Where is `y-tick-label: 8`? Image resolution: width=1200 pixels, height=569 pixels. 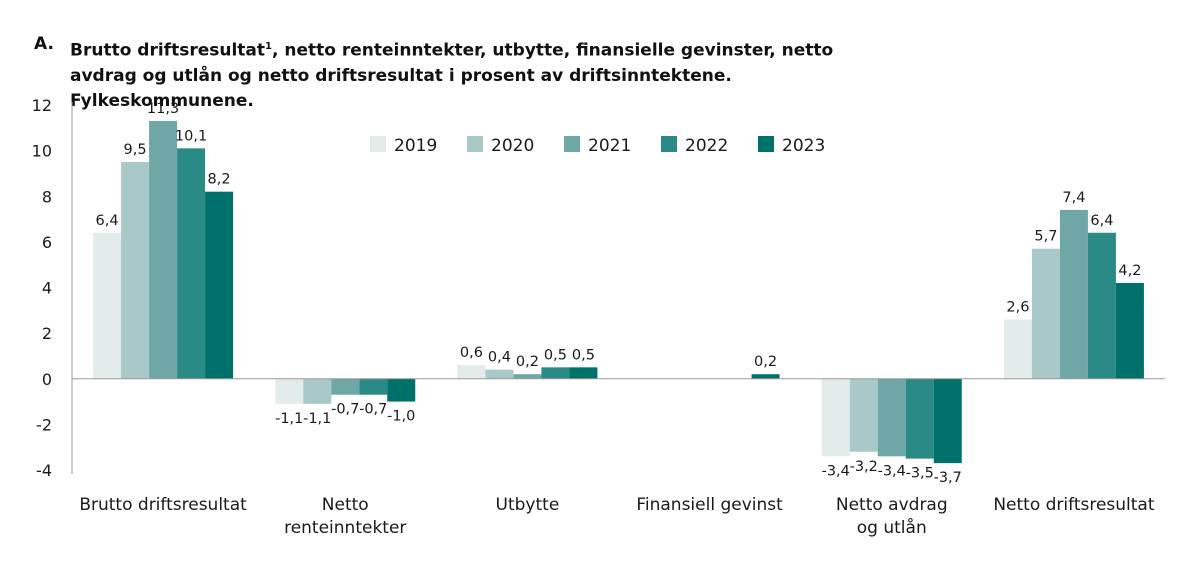 y-tick-label: 8 is located at coordinates (47, 196).